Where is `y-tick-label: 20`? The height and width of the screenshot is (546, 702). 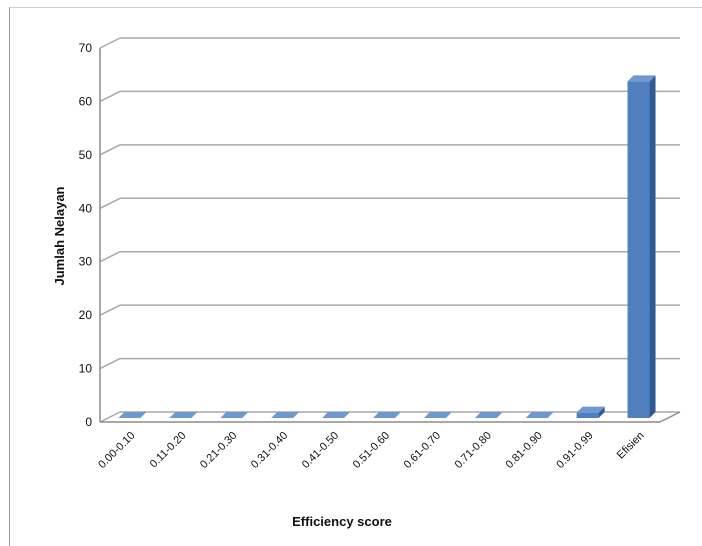
y-tick-label: 20 is located at coordinates (86, 315).